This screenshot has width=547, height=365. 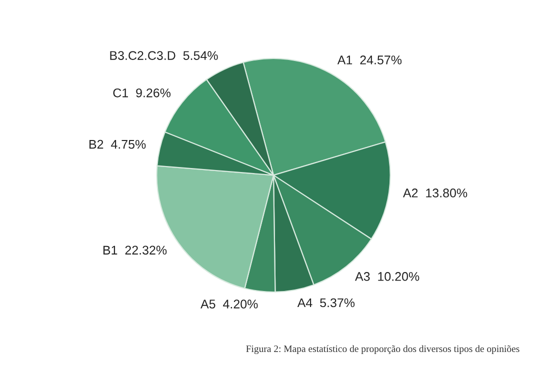 I want to click on slice-label: C1 9.26%, so click(x=142, y=93).